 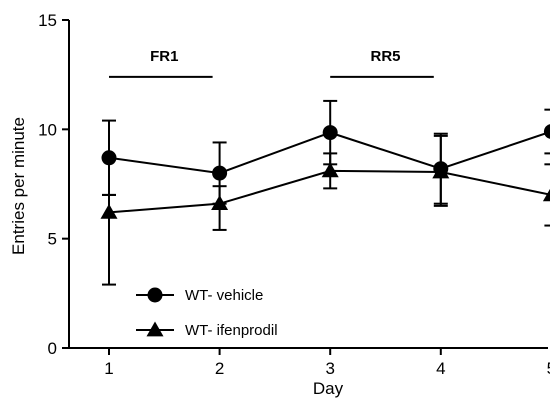 I want to click on x-tick-label: 2, so click(x=219, y=368).